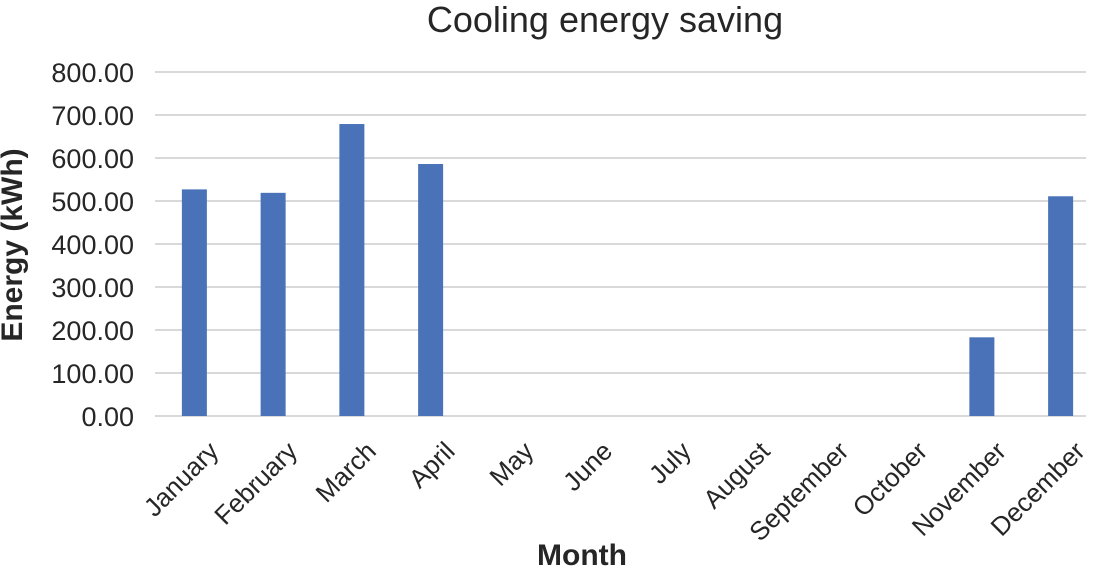 This screenshot has width=1100, height=572. I want to click on x-tick-label: July, so click(670, 463).